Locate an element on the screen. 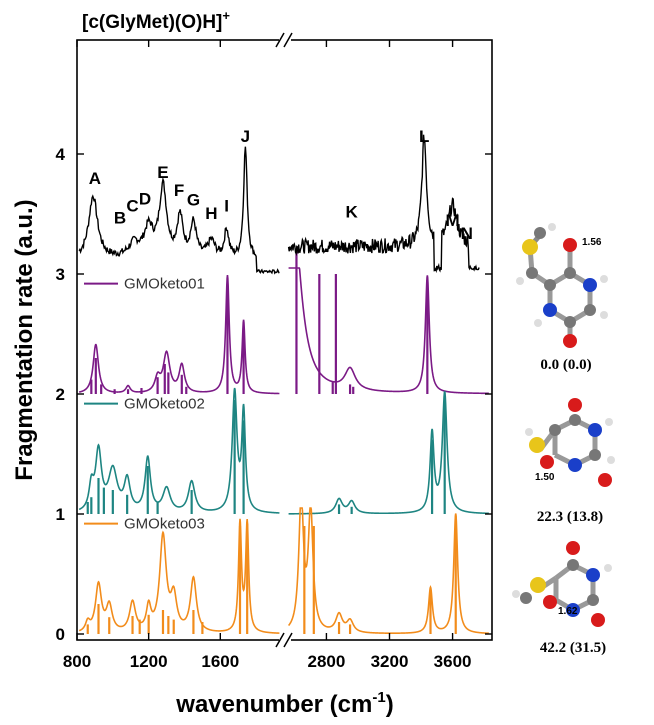 The image size is (654, 725). y-tick-label: 3 is located at coordinates (60, 274).